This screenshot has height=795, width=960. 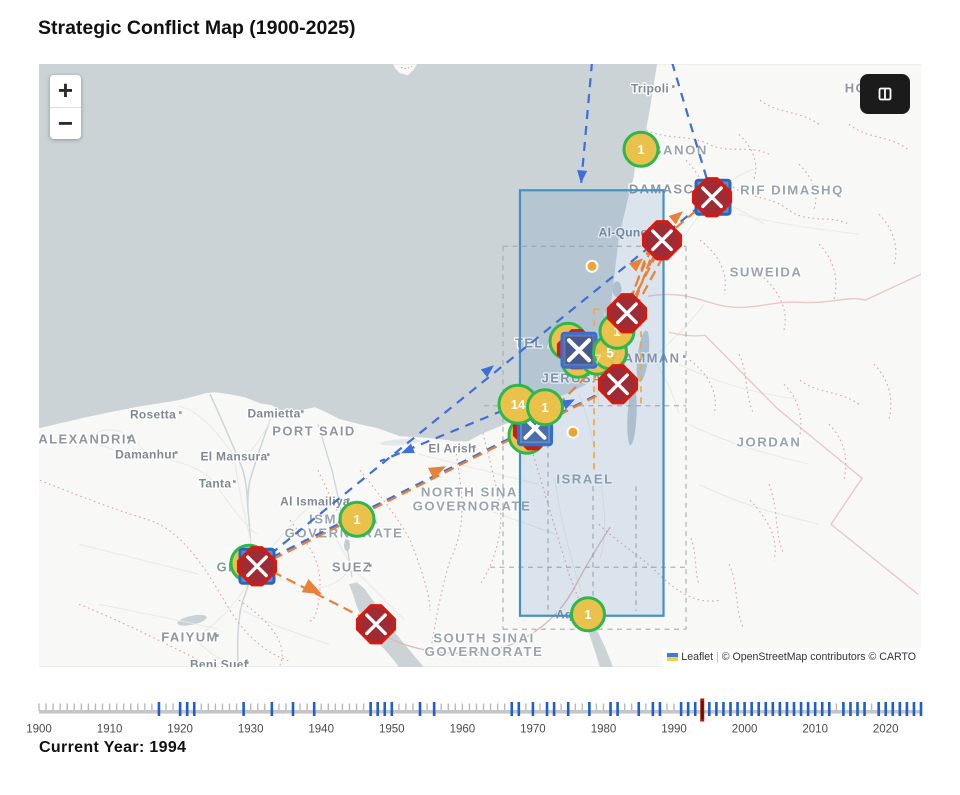 What do you see at coordinates (39, 730) in the screenshot?
I see `svg-text: 1900` at bounding box center [39, 730].